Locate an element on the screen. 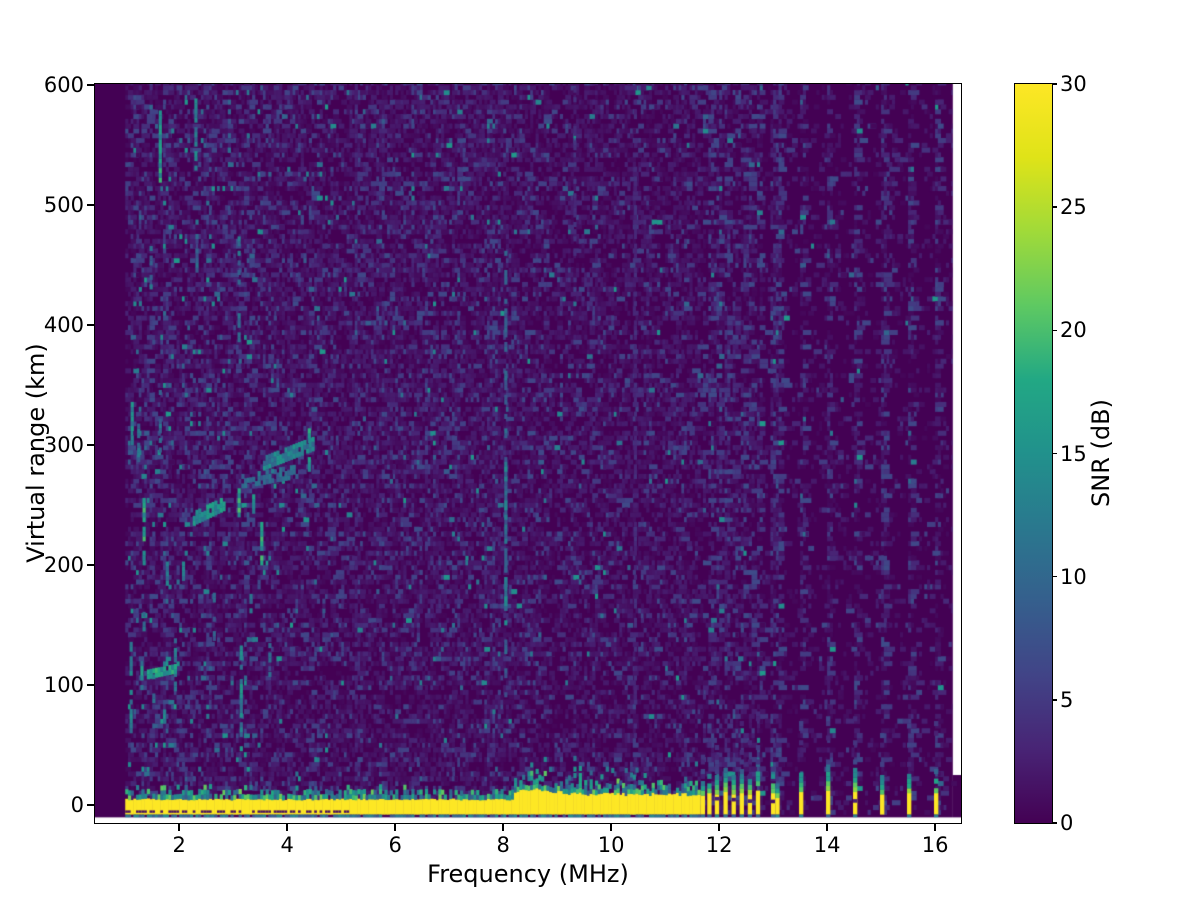 This screenshot has height=900, width=1200. colorbar-tick-label: 20 is located at coordinates (1073, 330).